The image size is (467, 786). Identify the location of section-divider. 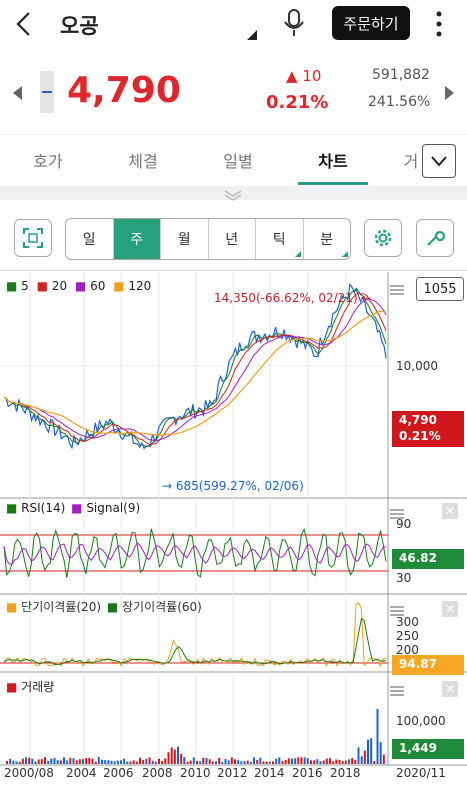
(233, 193).